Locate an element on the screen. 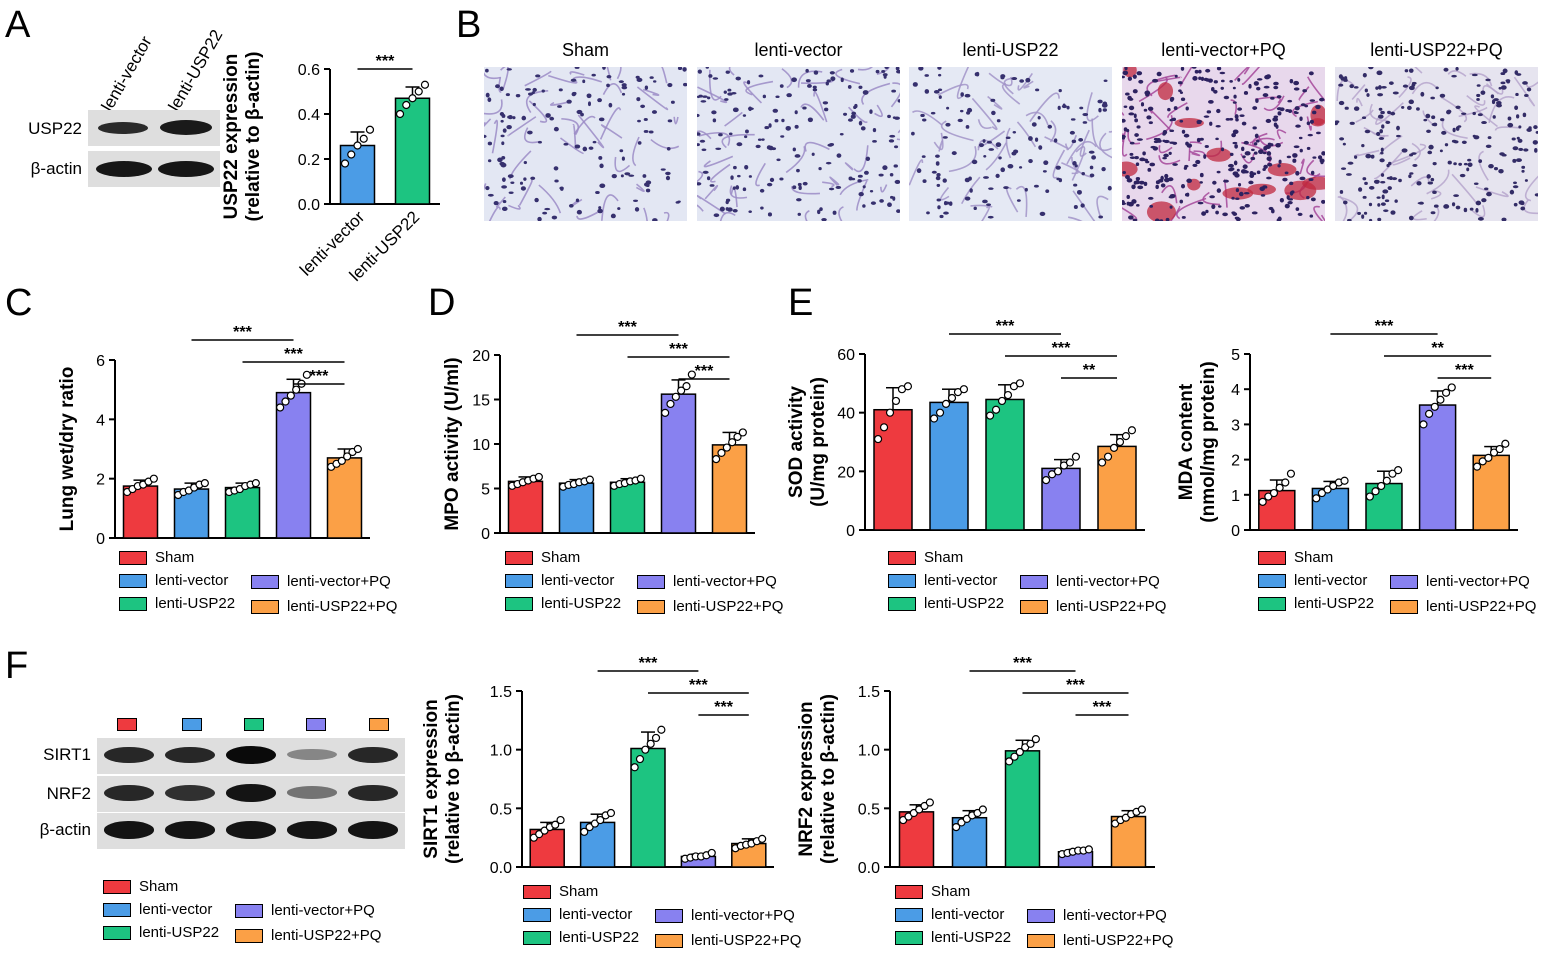 The width and height of the screenshot is (1552, 953). y-tick-label: 0.2 is located at coordinates (309, 160).